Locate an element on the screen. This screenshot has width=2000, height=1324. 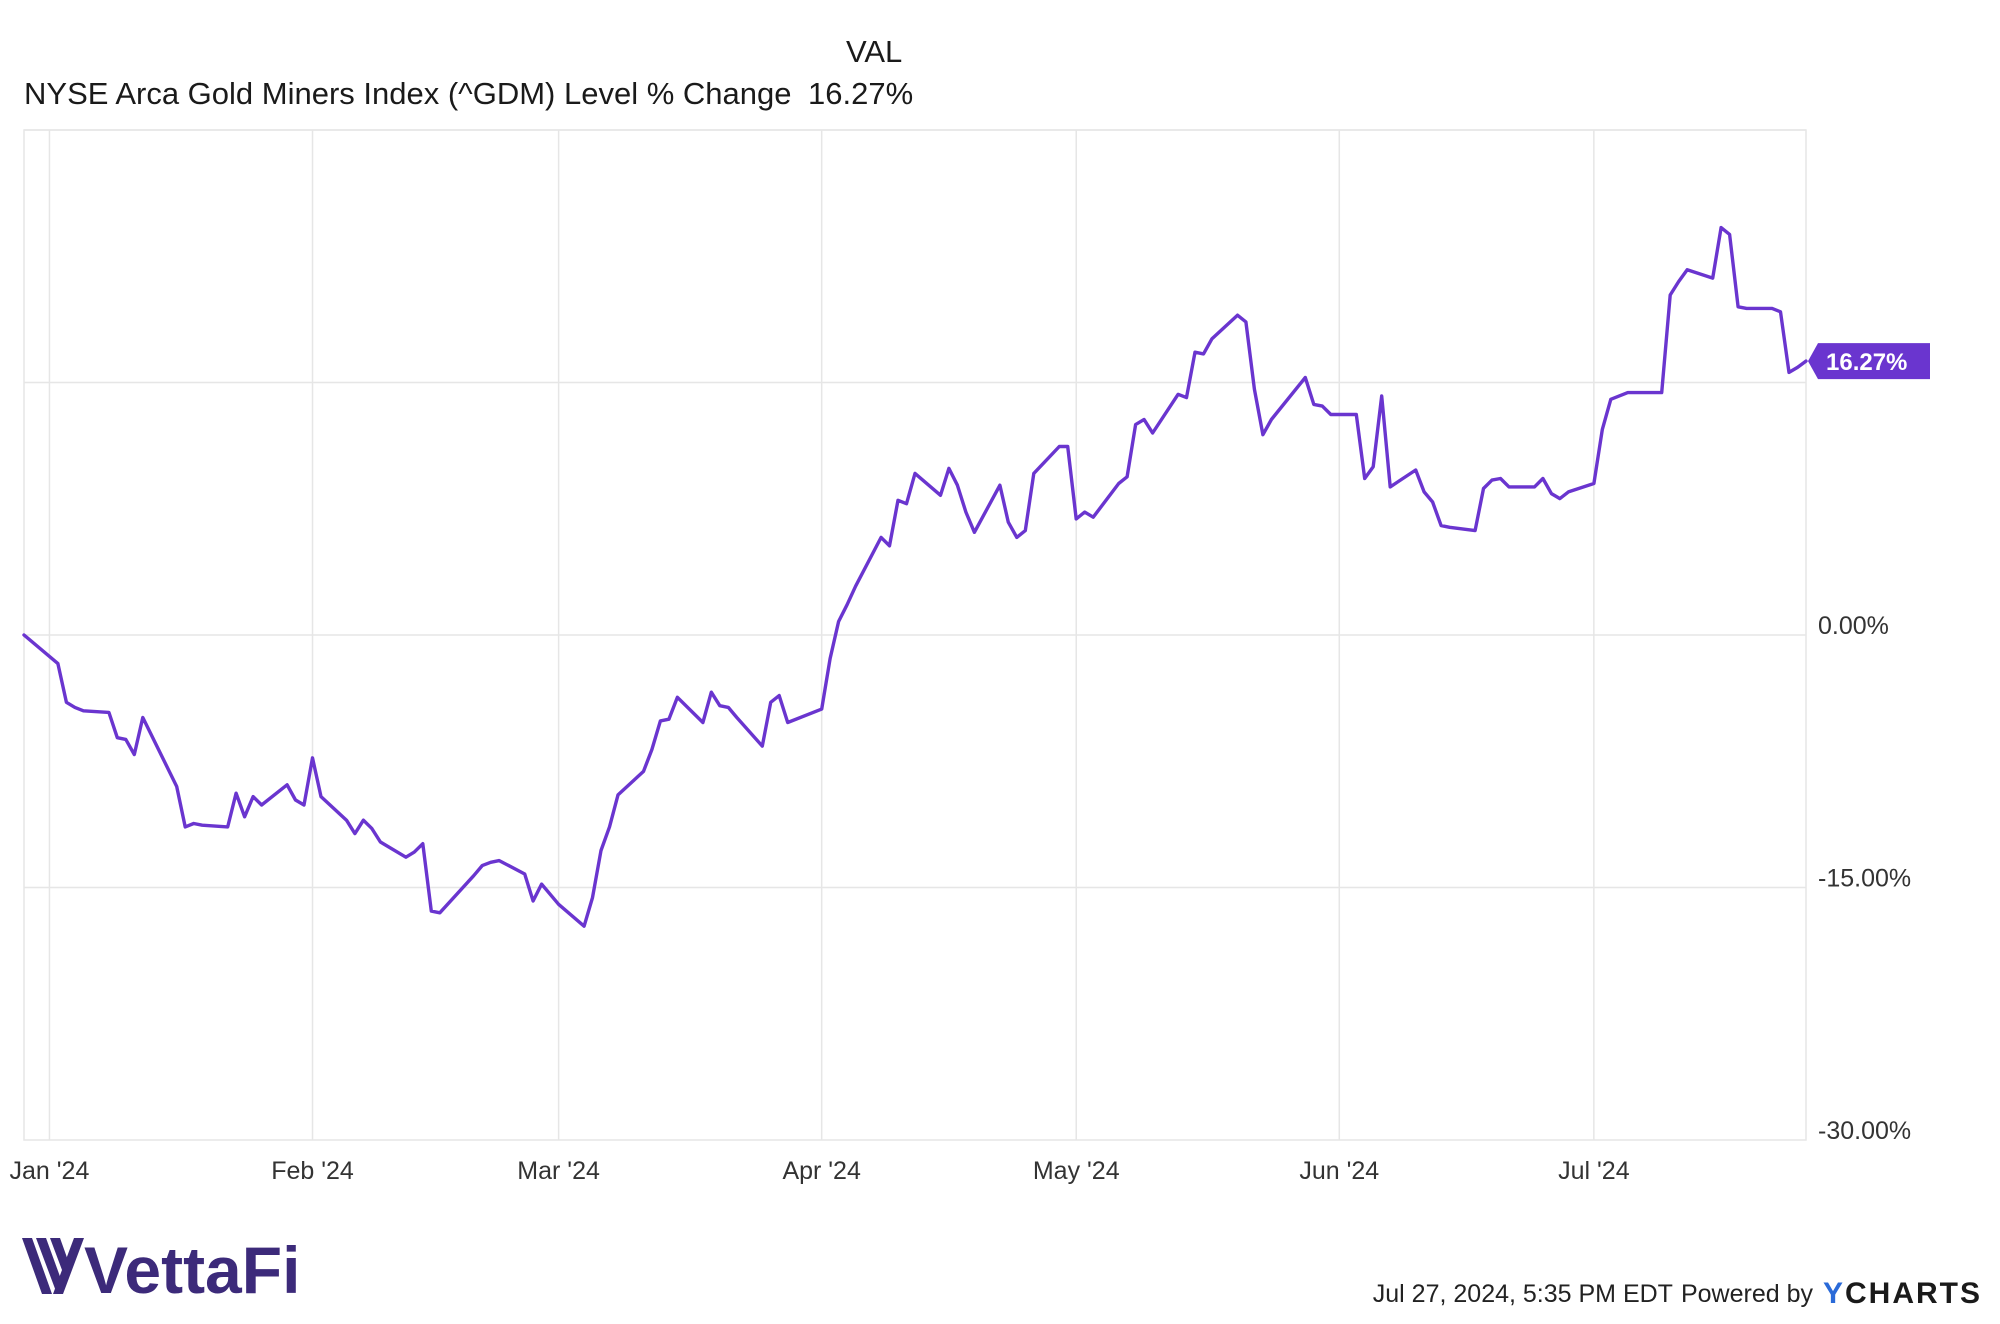
y-tick-label: -15.00% is located at coordinates (1864, 879).